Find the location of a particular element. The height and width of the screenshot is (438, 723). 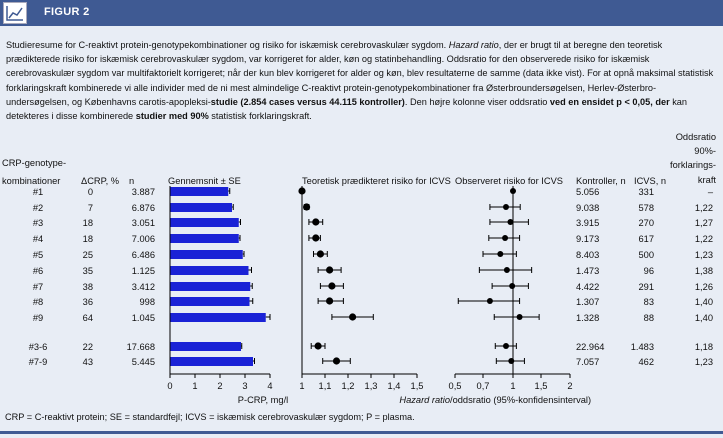

row-controls: 1.307 is located at coordinates (587, 302).